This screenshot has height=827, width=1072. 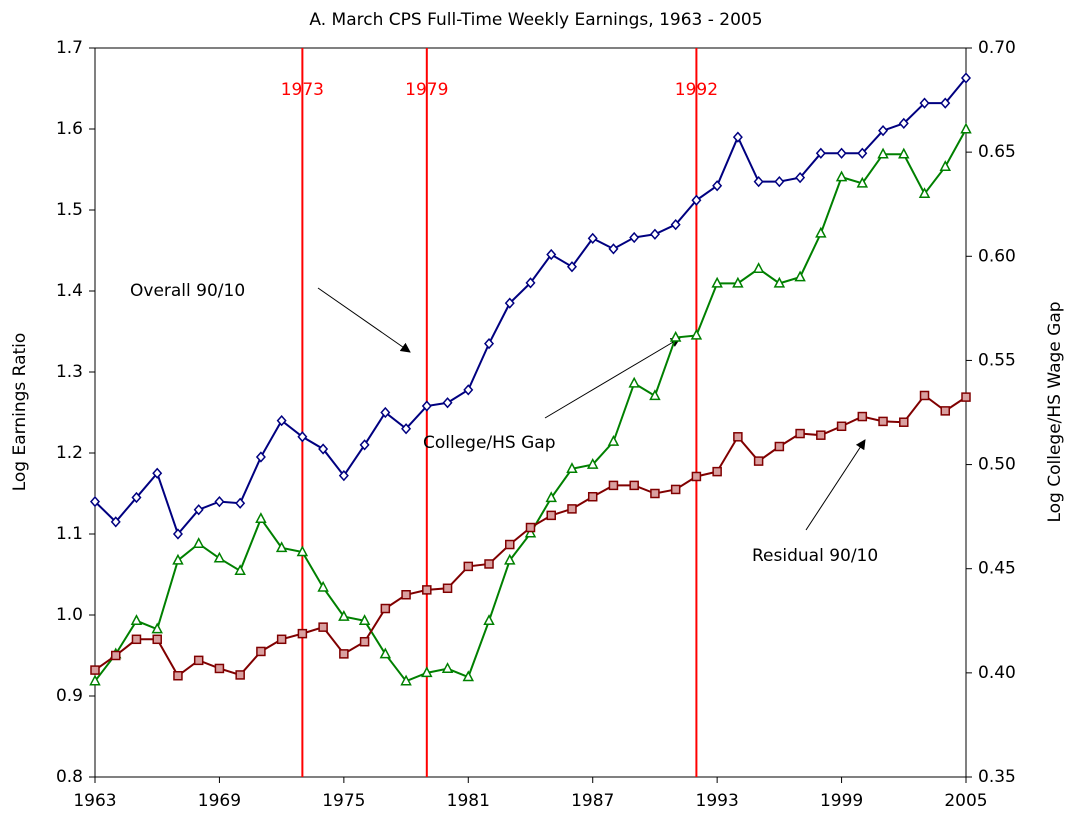 I want to click on y2-tick-label: 0.40, so click(x=997, y=673).